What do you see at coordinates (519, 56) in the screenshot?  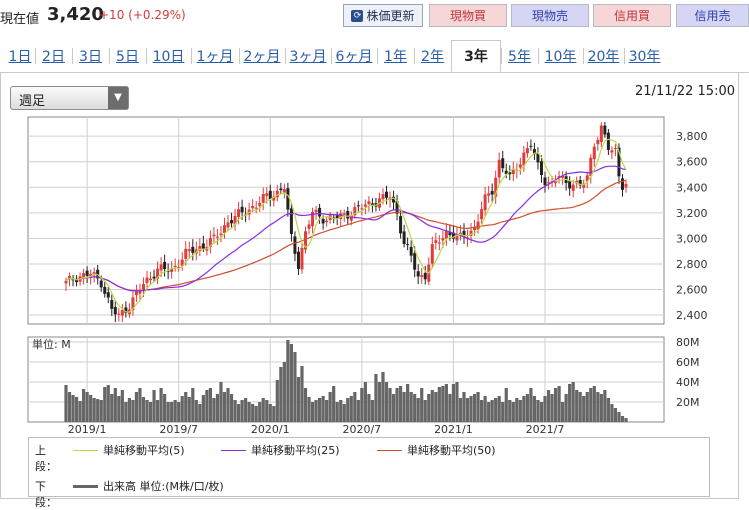 I see `tab-period: 5年` at bounding box center [519, 56].